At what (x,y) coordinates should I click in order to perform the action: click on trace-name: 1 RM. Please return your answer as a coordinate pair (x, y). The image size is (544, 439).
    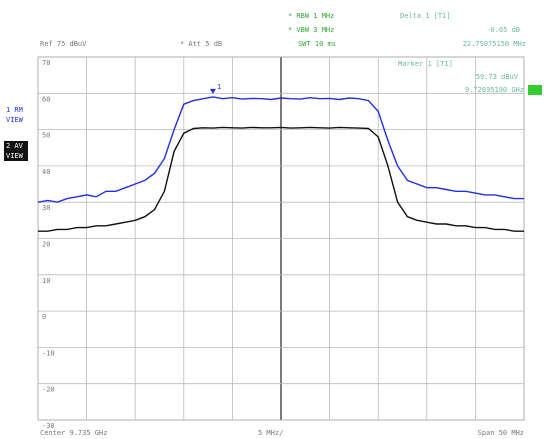
    Looking at the image, I should click on (14, 110).